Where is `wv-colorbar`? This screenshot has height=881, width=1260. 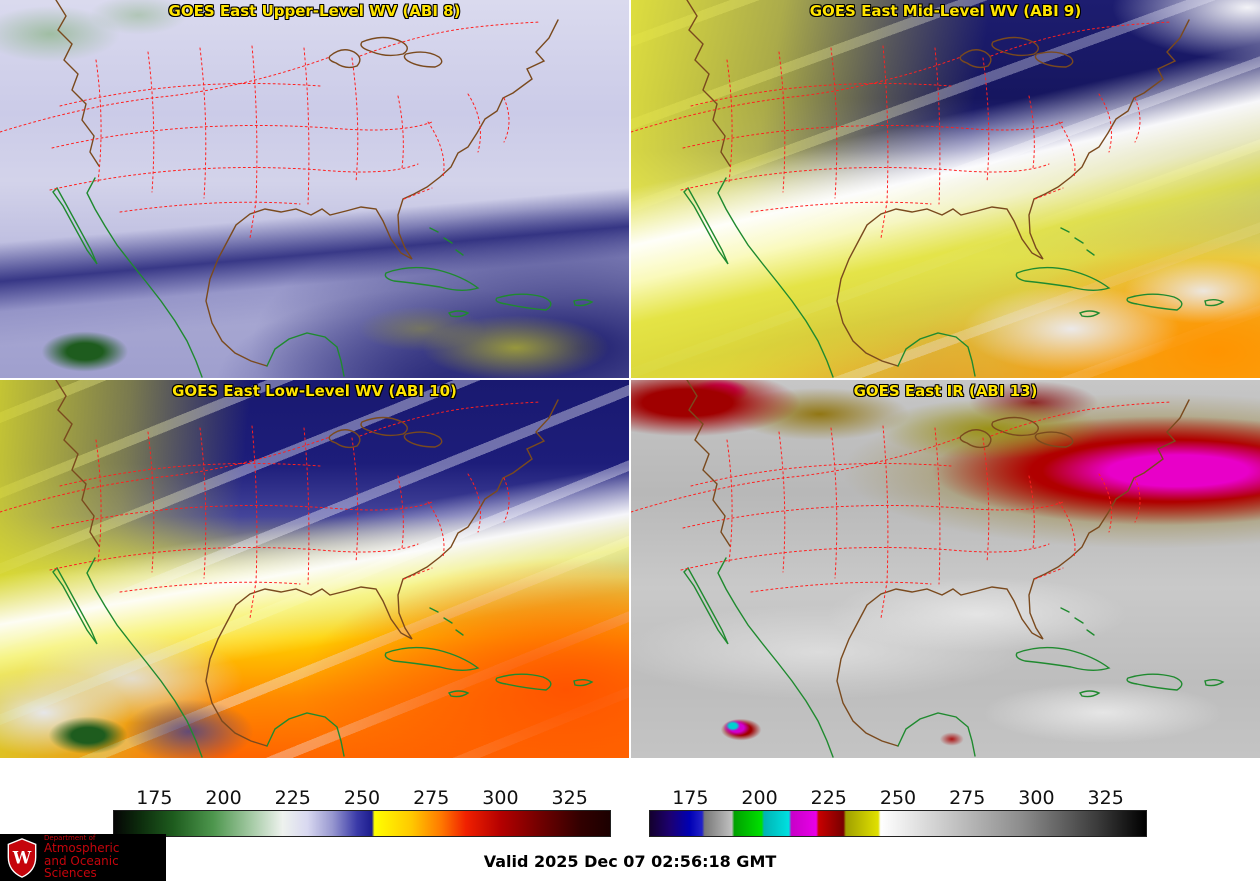 wv-colorbar is located at coordinates (362, 823).